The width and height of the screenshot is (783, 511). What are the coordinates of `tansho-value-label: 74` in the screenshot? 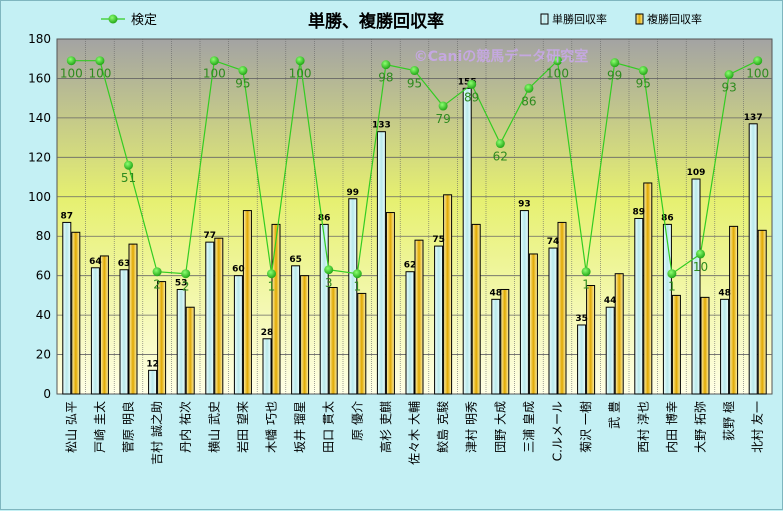 It's located at (553, 242).